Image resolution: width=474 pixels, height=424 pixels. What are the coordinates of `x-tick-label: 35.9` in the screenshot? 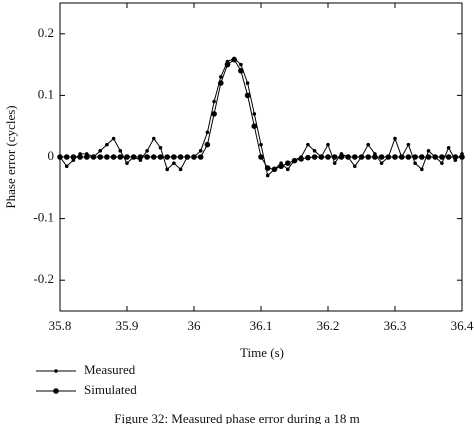 It's located at (127, 325).